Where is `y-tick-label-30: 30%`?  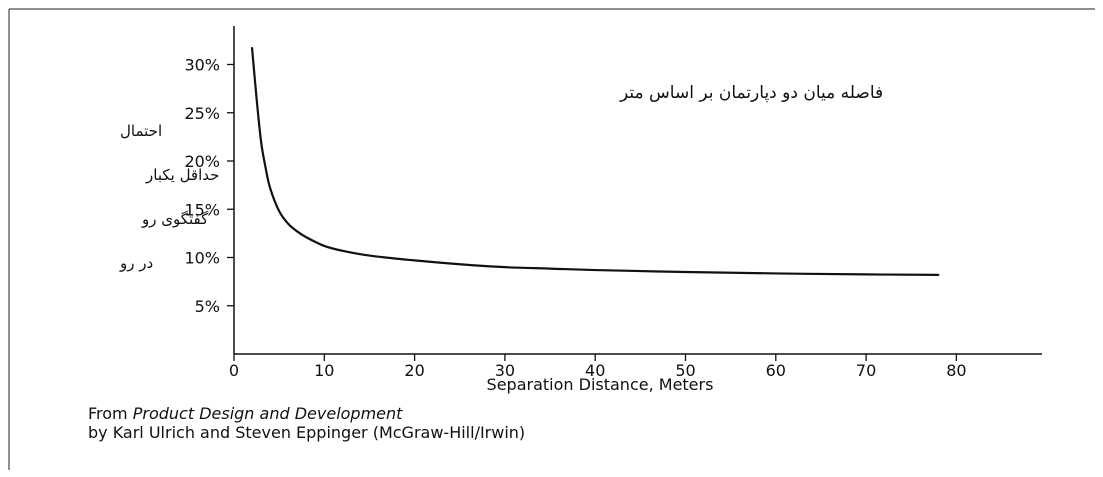
y-tick-label-30: 30% is located at coordinates (202, 65).